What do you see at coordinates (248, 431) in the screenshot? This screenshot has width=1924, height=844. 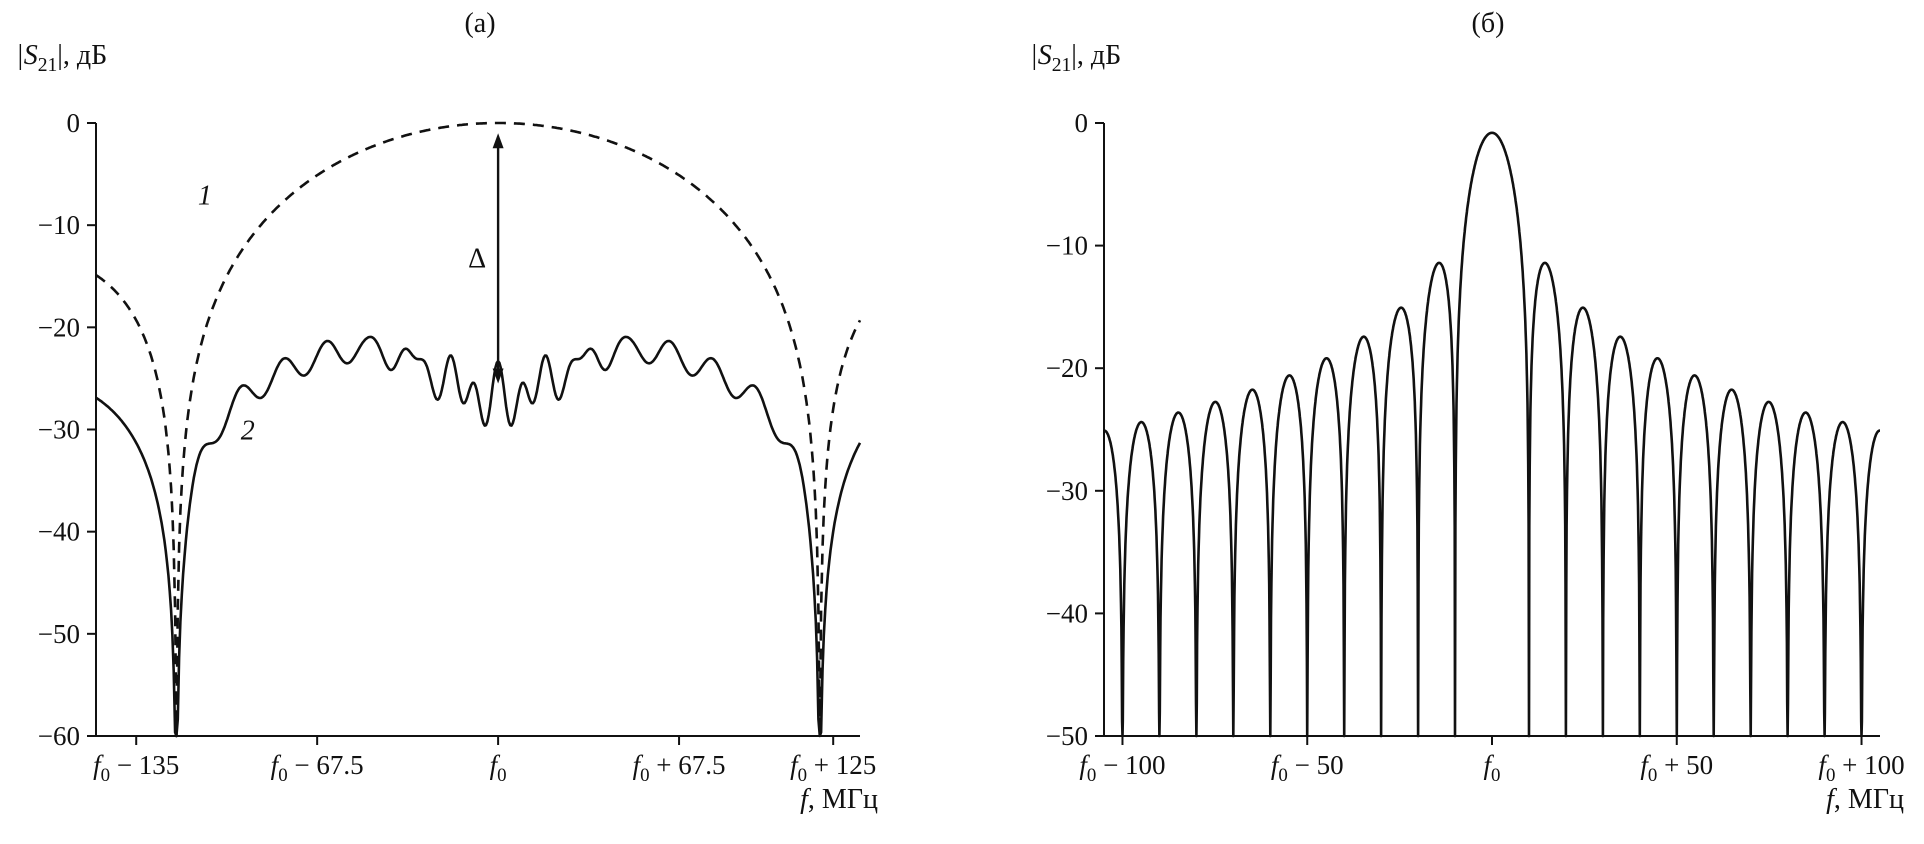 I see `curve-number-label: 2` at bounding box center [248, 431].